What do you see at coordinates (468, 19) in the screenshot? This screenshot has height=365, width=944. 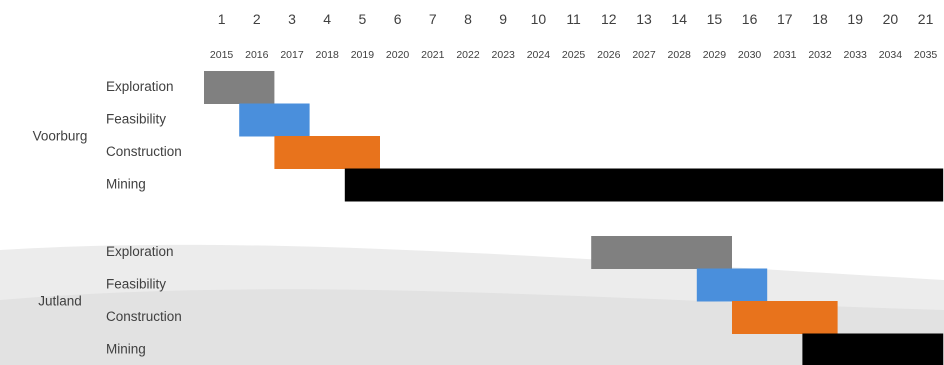 I see `period-label: 8` at bounding box center [468, 19].